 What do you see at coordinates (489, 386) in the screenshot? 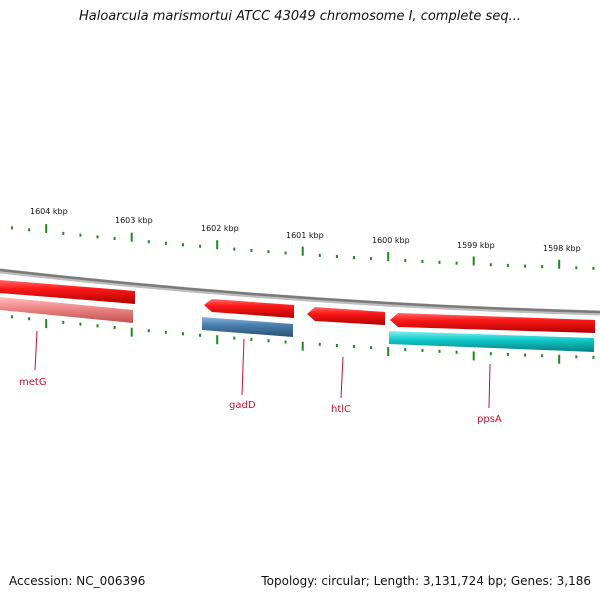
I see `ppsA-label-line` at bounding box center [489, 386].